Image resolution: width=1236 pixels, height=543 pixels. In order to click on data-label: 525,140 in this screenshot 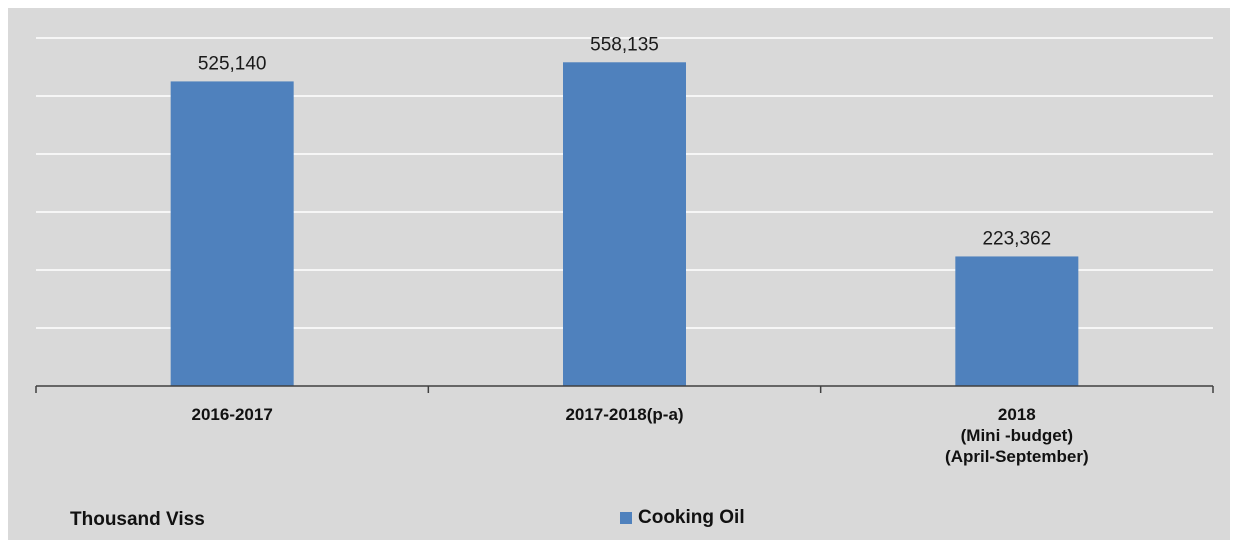, I will do `click(232, 63)`.